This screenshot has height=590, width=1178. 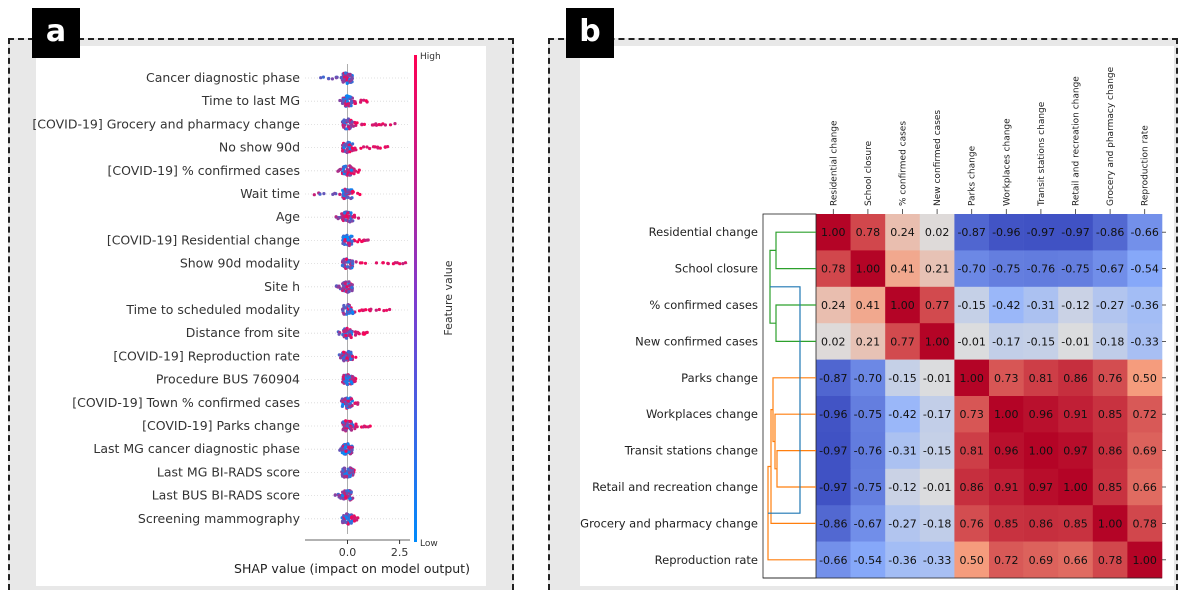 What do you see at coordinates (228, 471) in the screenshot?
I see `feature-label: Last MG BI-RADS score` at bounding box center [228, 471].